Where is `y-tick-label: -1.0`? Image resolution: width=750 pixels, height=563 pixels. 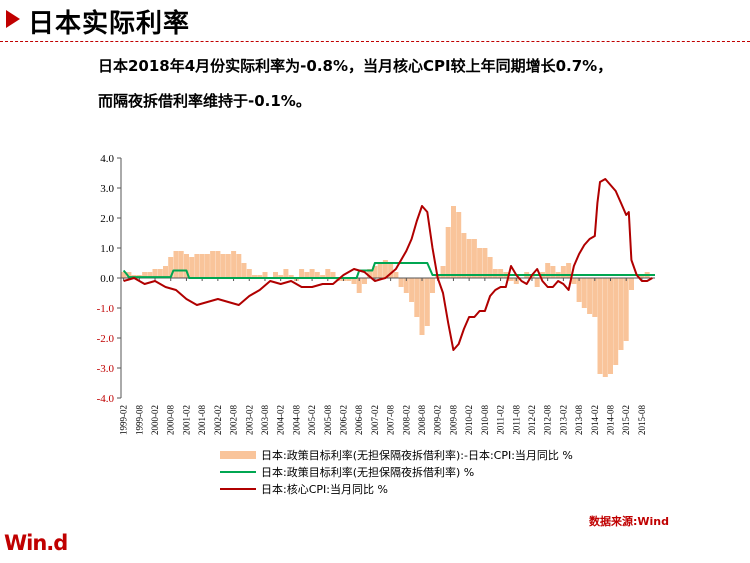 y-tick-label: -1.0 is located at coordinates (106, 309).